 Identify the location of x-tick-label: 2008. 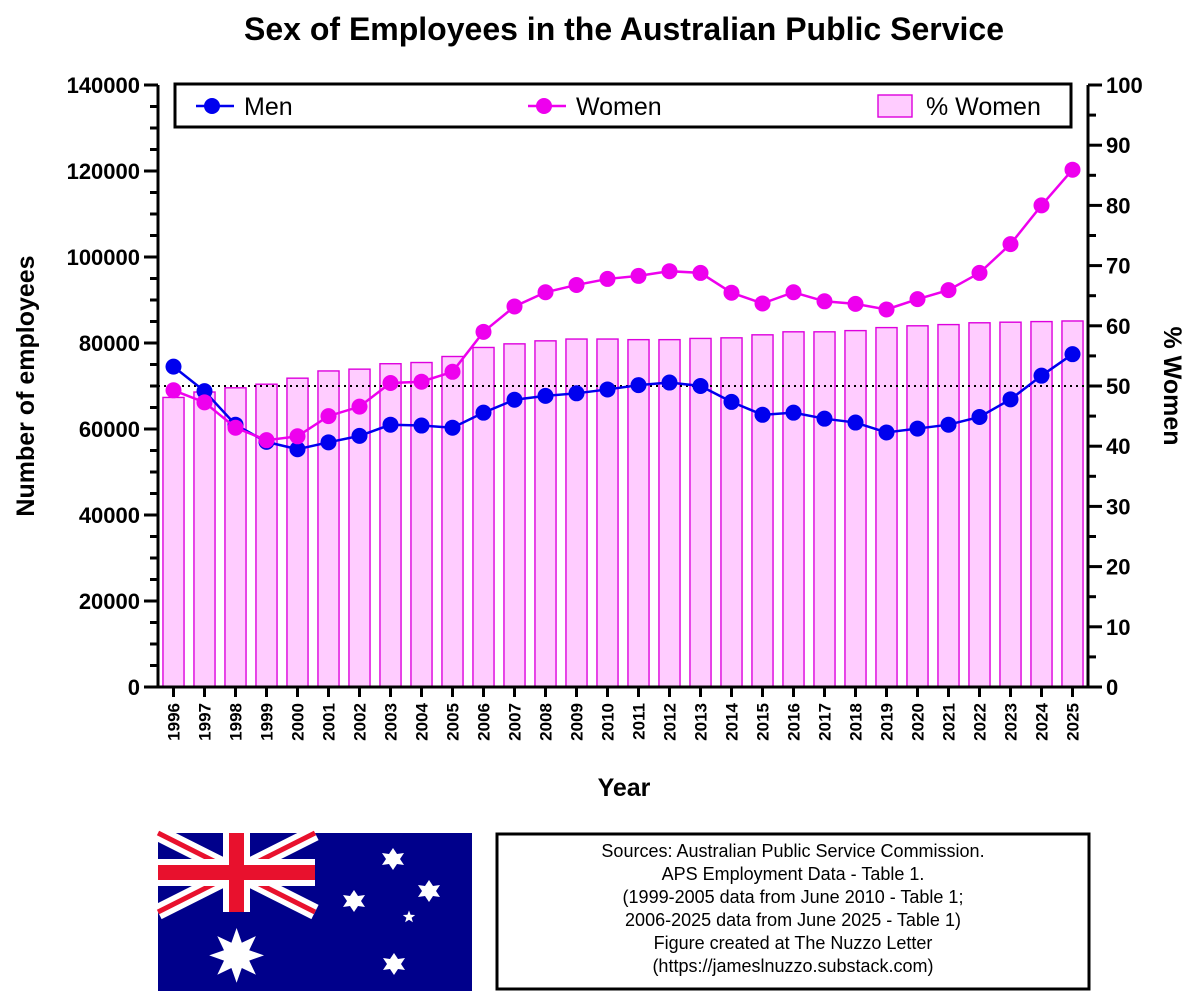
(546, 722).